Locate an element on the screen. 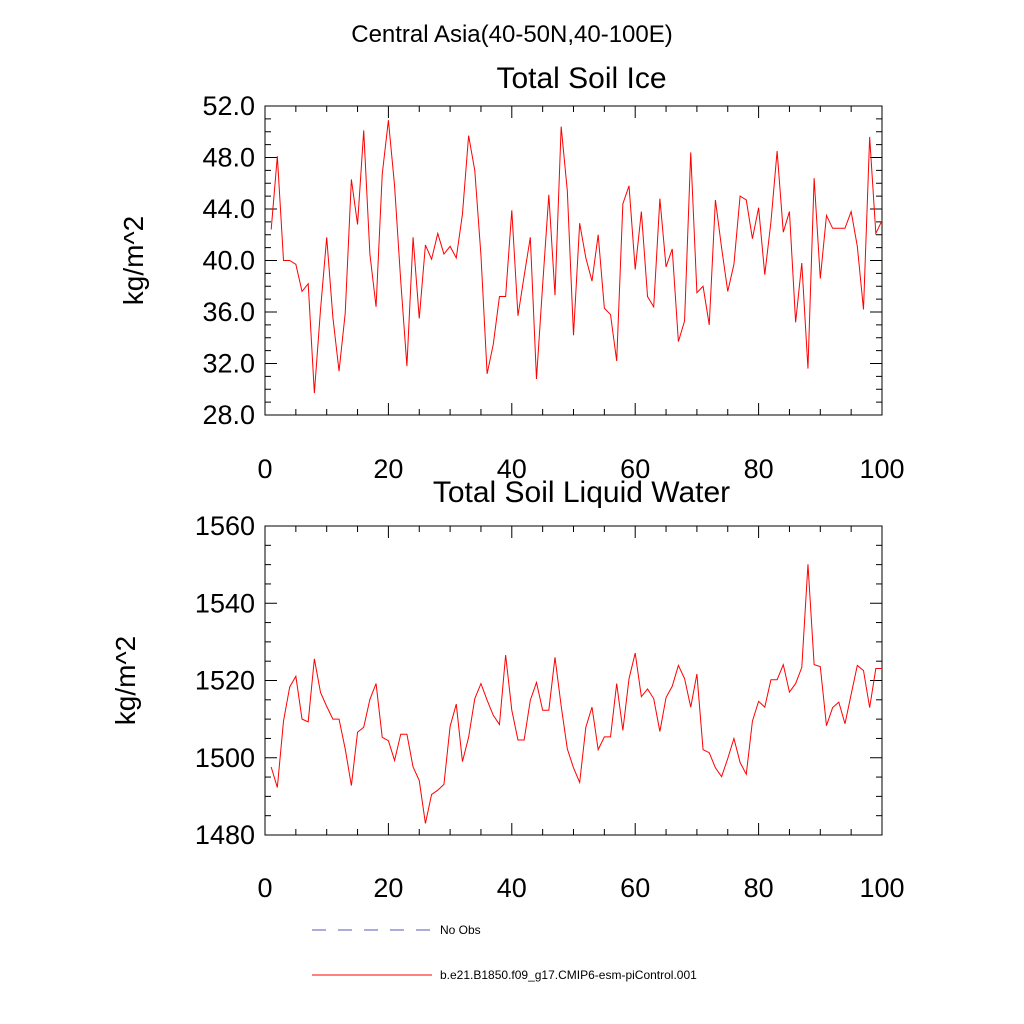  y-tick-label: 44.0 is located at coordinates (228, 209).